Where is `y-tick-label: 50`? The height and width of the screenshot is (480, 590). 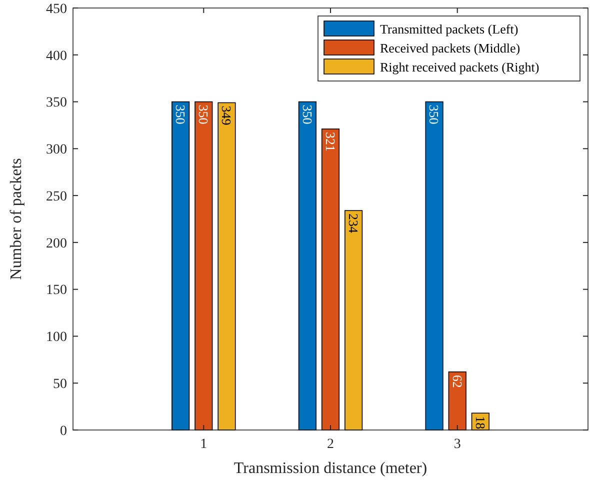 y-tick-label: 50 is located at coordinates (60, 384).